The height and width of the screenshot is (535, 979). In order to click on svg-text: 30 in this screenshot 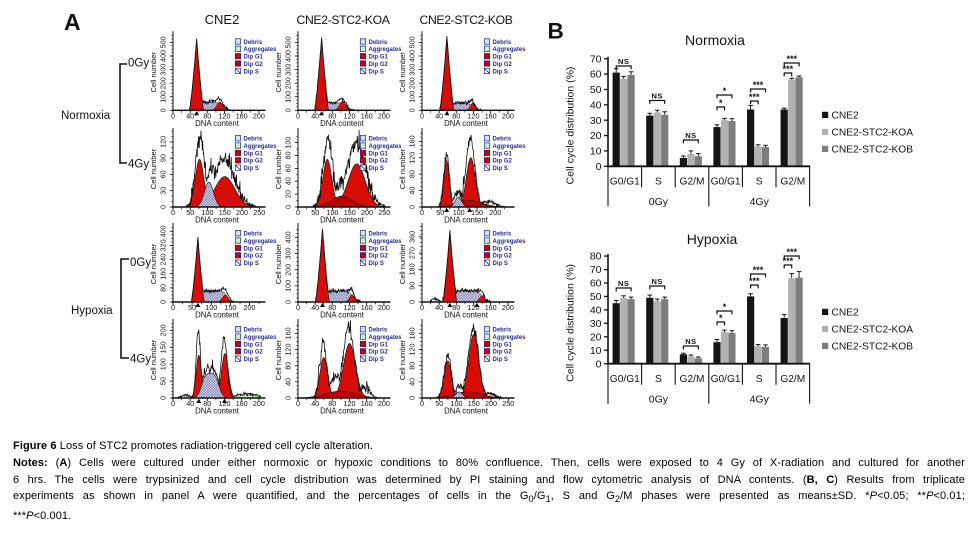, I will do `click(596, 121)`.